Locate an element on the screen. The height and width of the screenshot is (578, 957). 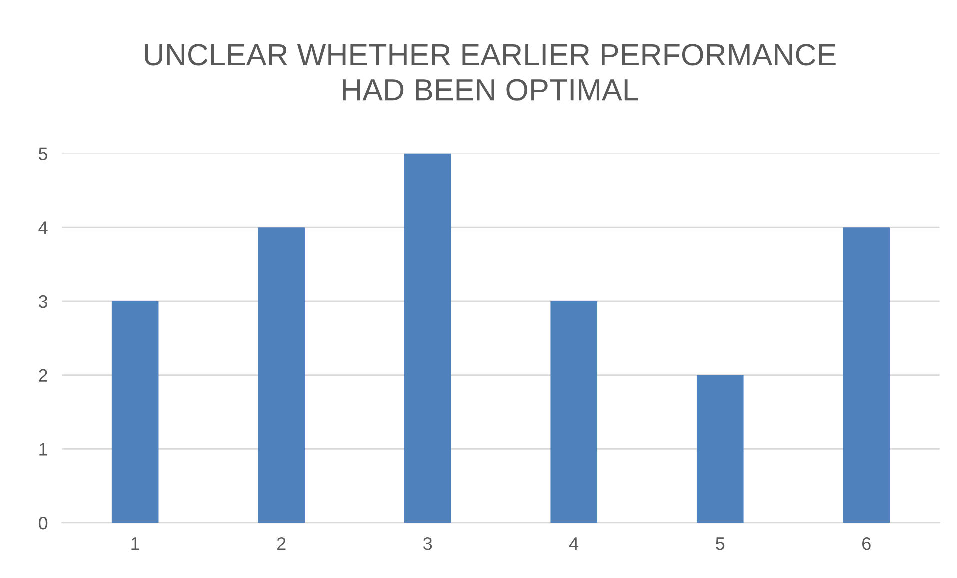
x-tick-label: 6 is located at coordinates (866, 543).